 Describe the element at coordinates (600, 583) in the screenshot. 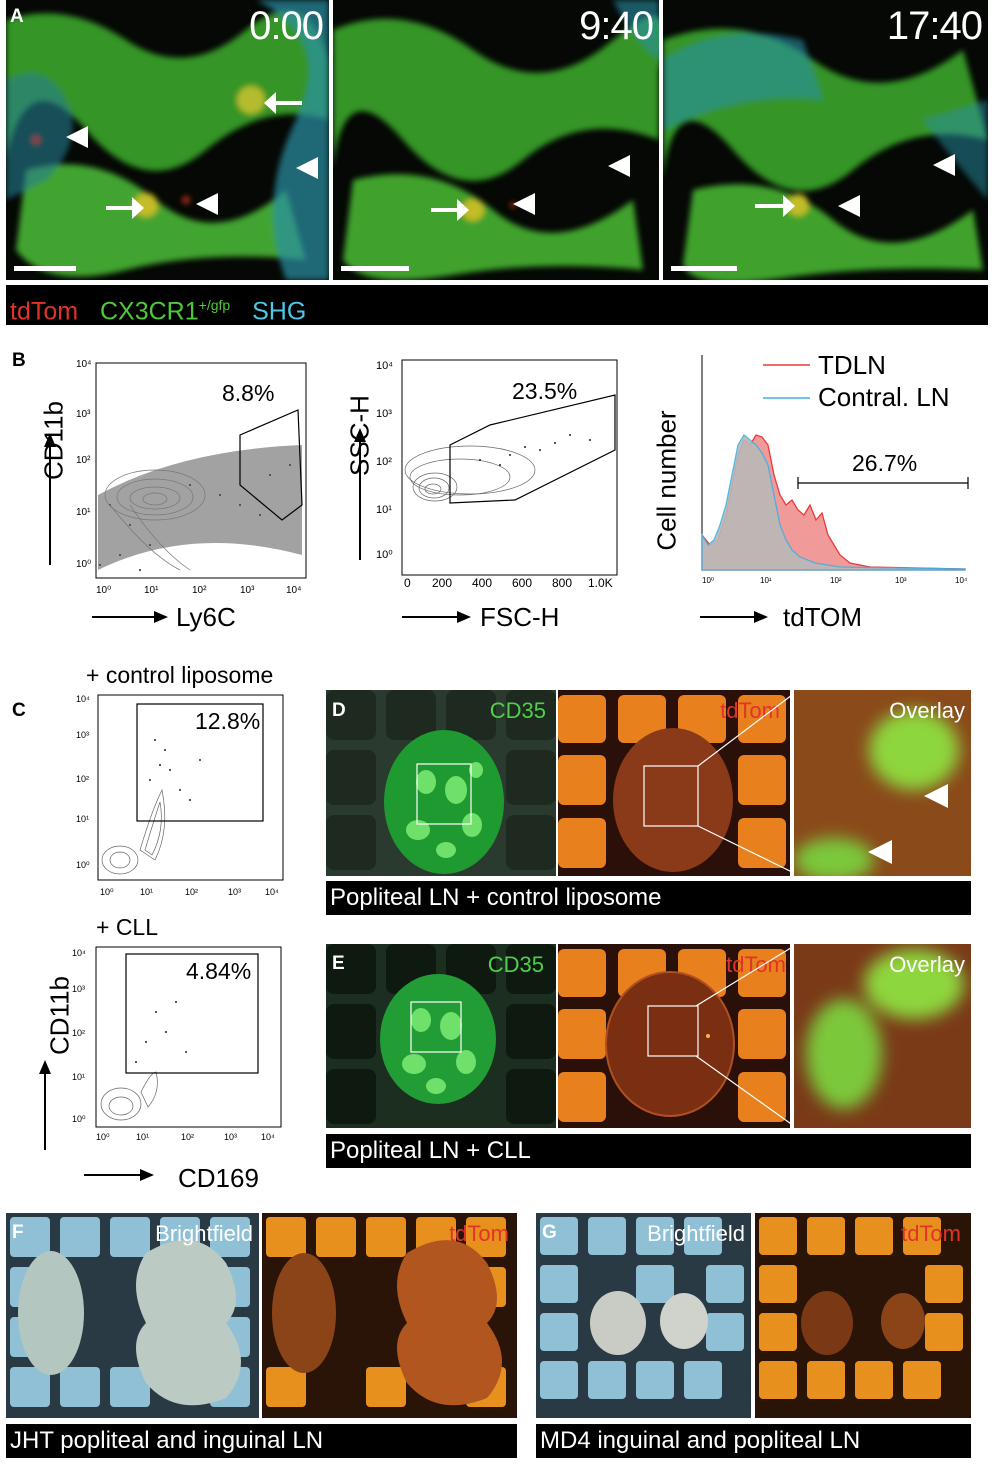

I see `plot2-xtick: 1.0K` at that location.